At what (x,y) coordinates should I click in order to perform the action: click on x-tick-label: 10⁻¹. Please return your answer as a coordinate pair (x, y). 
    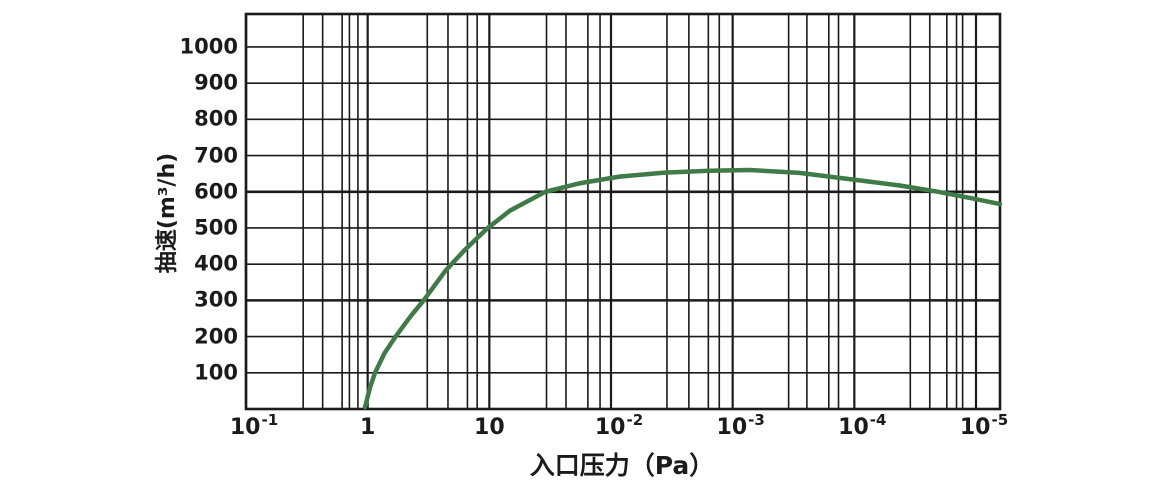
    Looking at the image, I should click on (253, 426).